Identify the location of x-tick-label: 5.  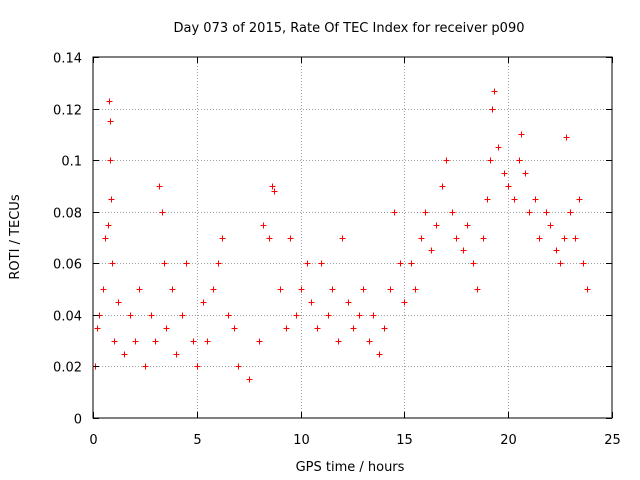
(197, 440).